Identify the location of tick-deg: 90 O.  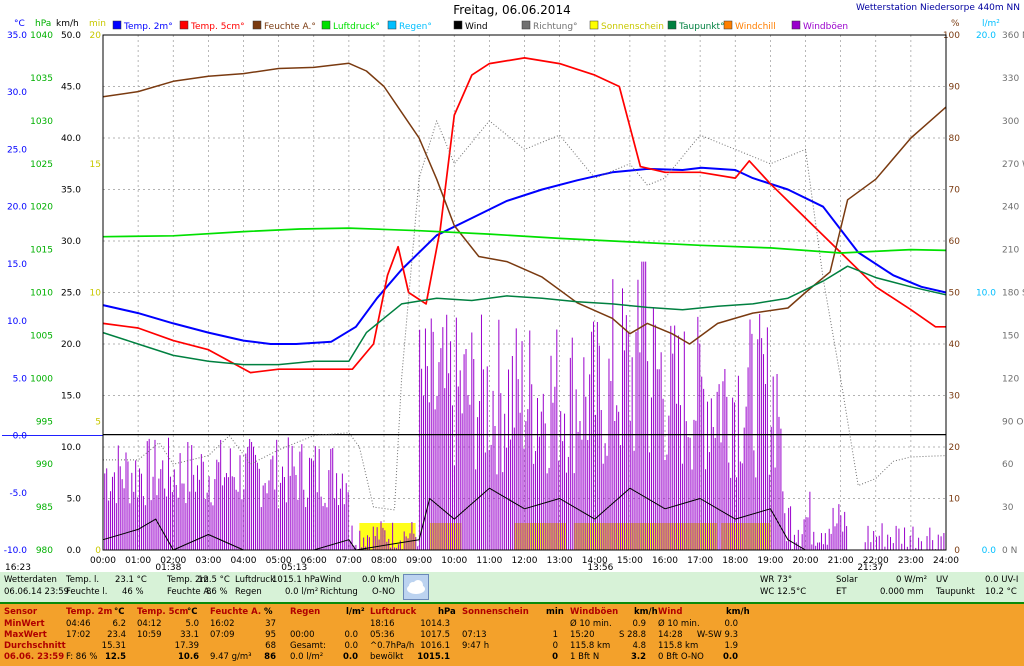
(1012, 422).